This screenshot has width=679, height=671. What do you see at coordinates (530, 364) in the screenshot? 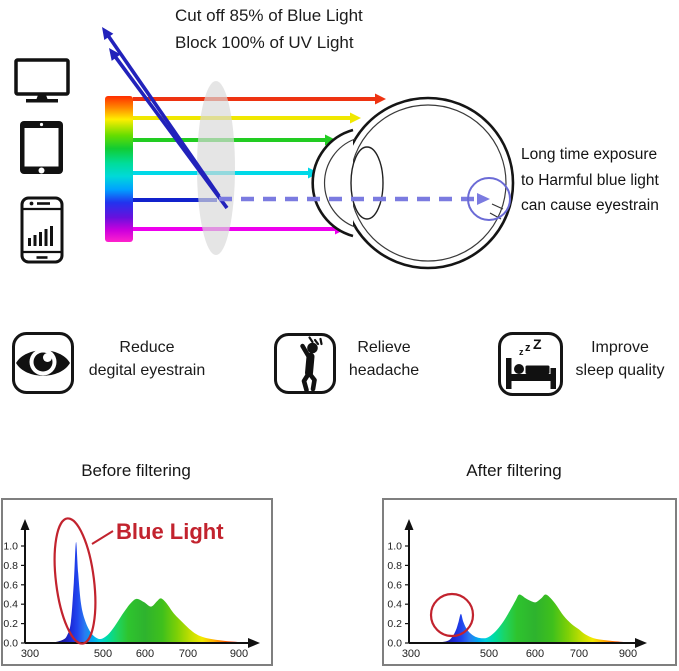
I see `sleep-icon: z z Z` at bounding box center [530, 364].